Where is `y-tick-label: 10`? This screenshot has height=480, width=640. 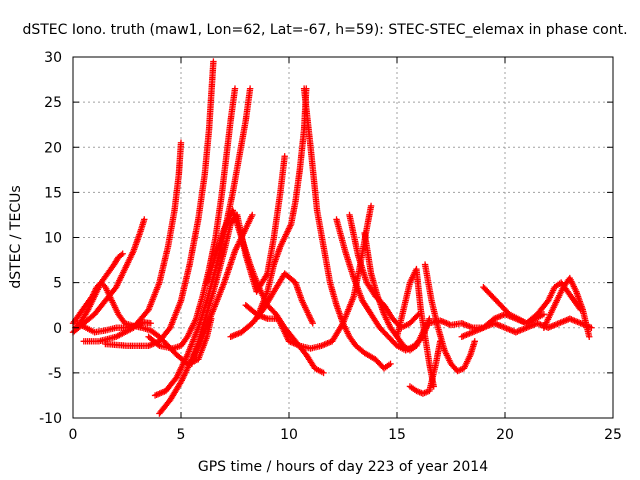
y-tick-label: 10 is located at coordinates (53, 239).